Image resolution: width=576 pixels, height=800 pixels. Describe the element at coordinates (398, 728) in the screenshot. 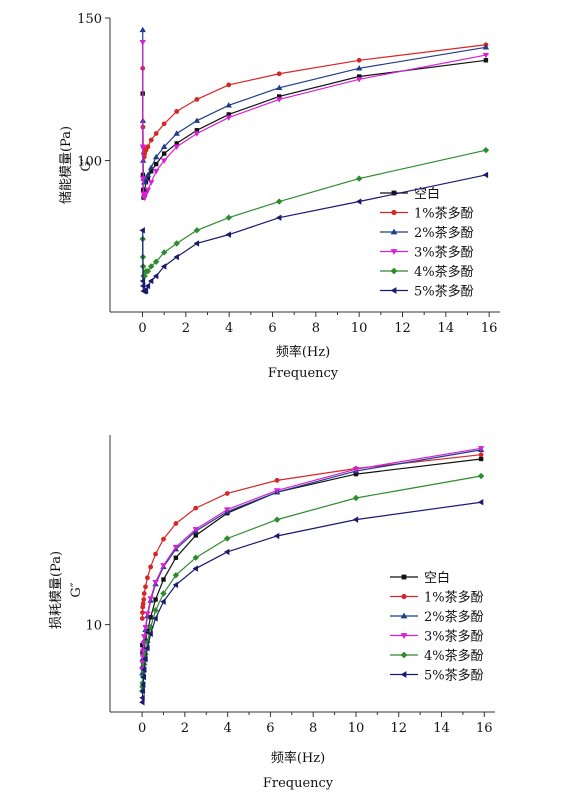

I see `x-tick-label: 12` at that location.